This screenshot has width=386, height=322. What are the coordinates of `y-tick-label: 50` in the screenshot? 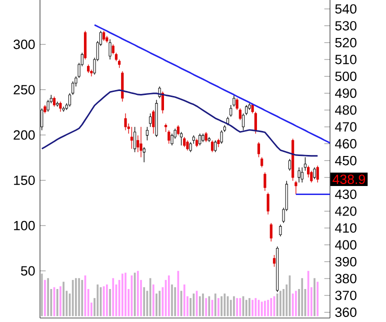 It's located at (28, 271).